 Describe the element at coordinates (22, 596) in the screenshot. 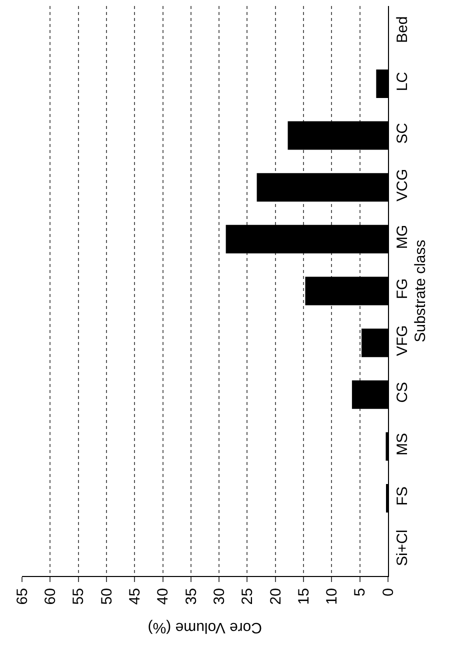

I see `x-tick-label: 65` at that location.